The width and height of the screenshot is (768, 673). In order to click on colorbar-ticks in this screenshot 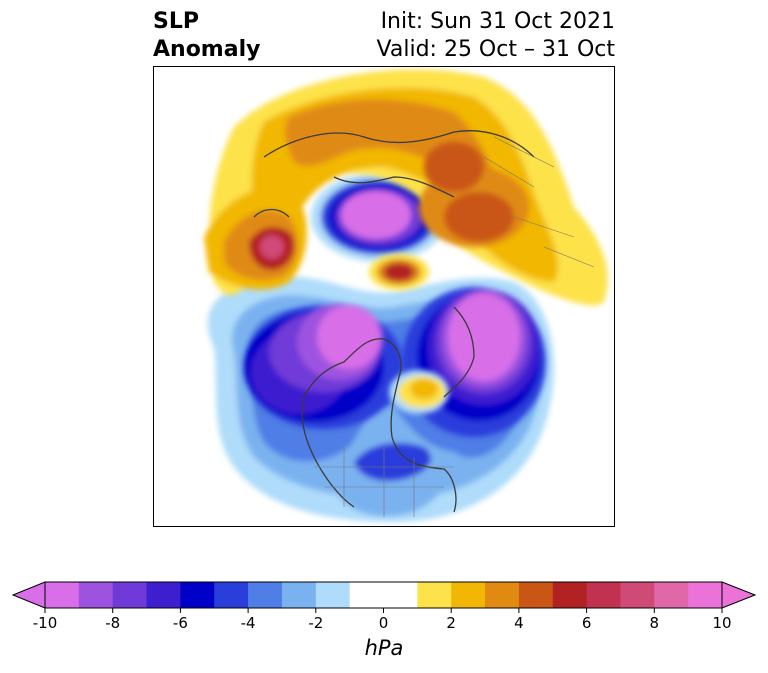, I will do `click(383, 610)`.